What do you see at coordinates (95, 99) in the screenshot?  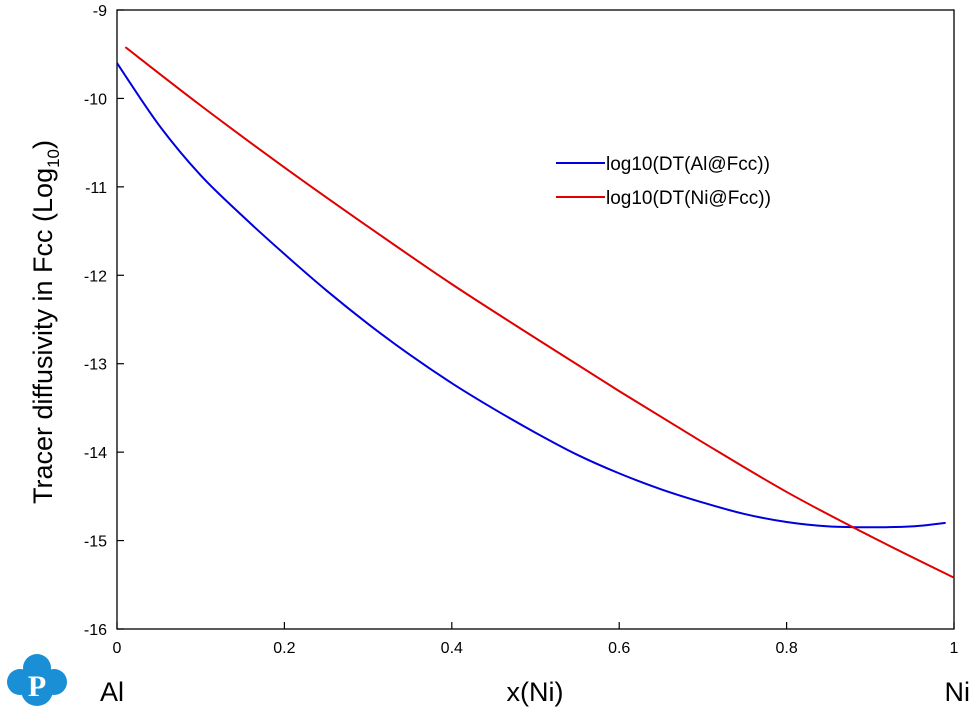 I see `y-tick-label: -10` at bounding box center [95, 99].